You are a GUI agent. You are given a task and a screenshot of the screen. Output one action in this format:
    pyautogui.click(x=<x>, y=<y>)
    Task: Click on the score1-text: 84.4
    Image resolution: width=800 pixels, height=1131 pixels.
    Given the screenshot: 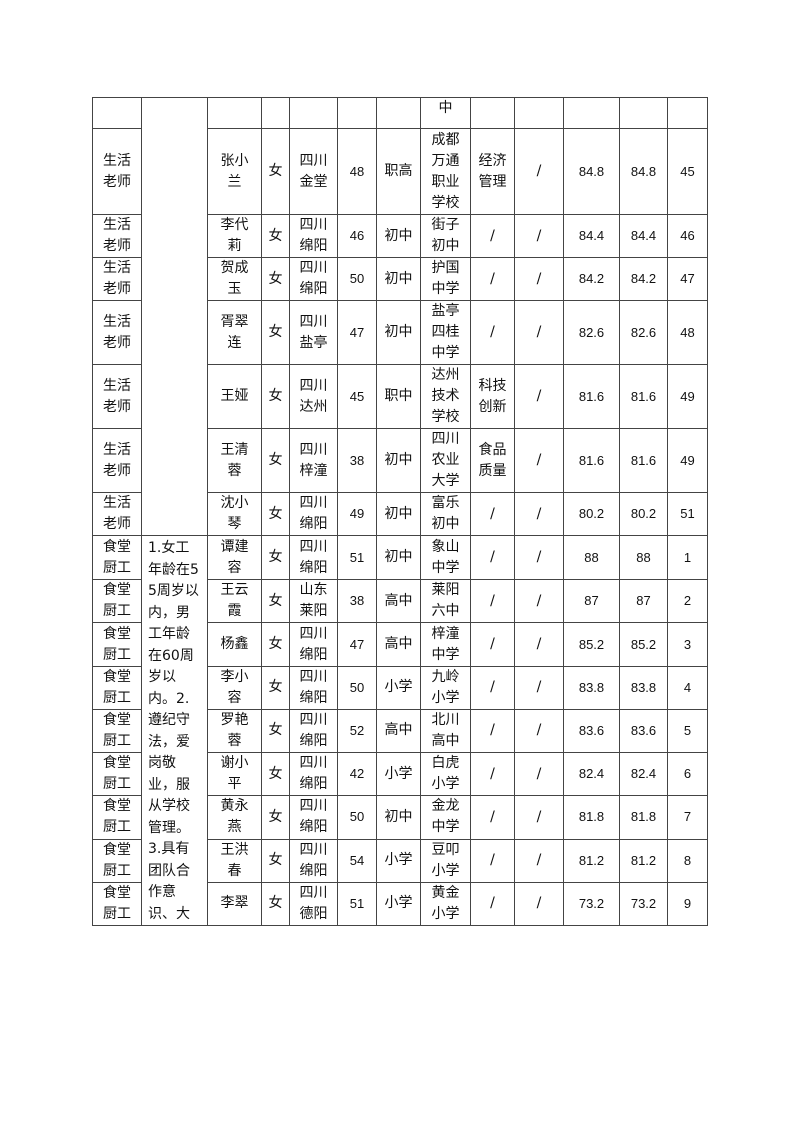 What is the action you would take?
    pyautogui.click(x=591, y=235)
    